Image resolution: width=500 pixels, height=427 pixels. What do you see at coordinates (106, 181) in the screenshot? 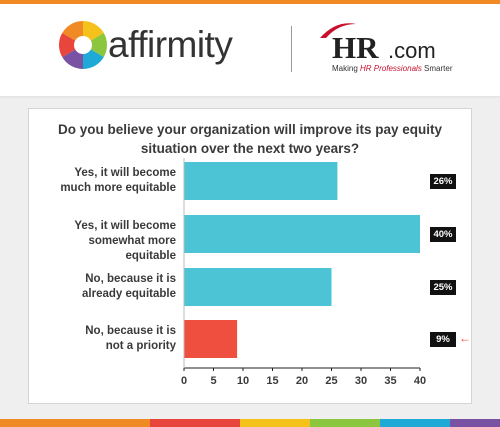
I see `category-label: Yes, it will become much more equitable` at bounding box center [106, 181].